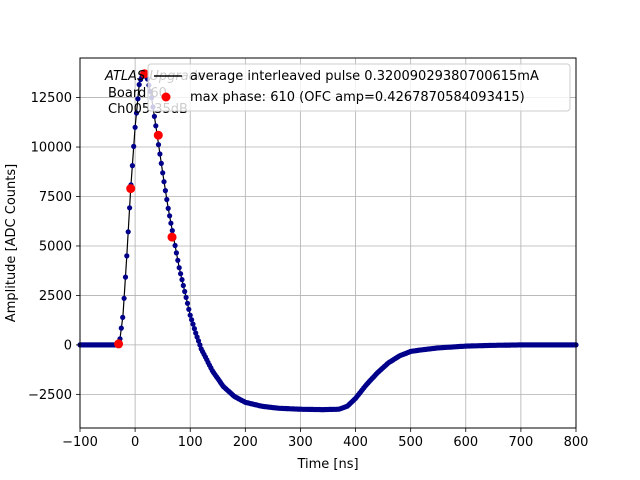  I want to click on y-tick-label: −2500, so click(50, 395).